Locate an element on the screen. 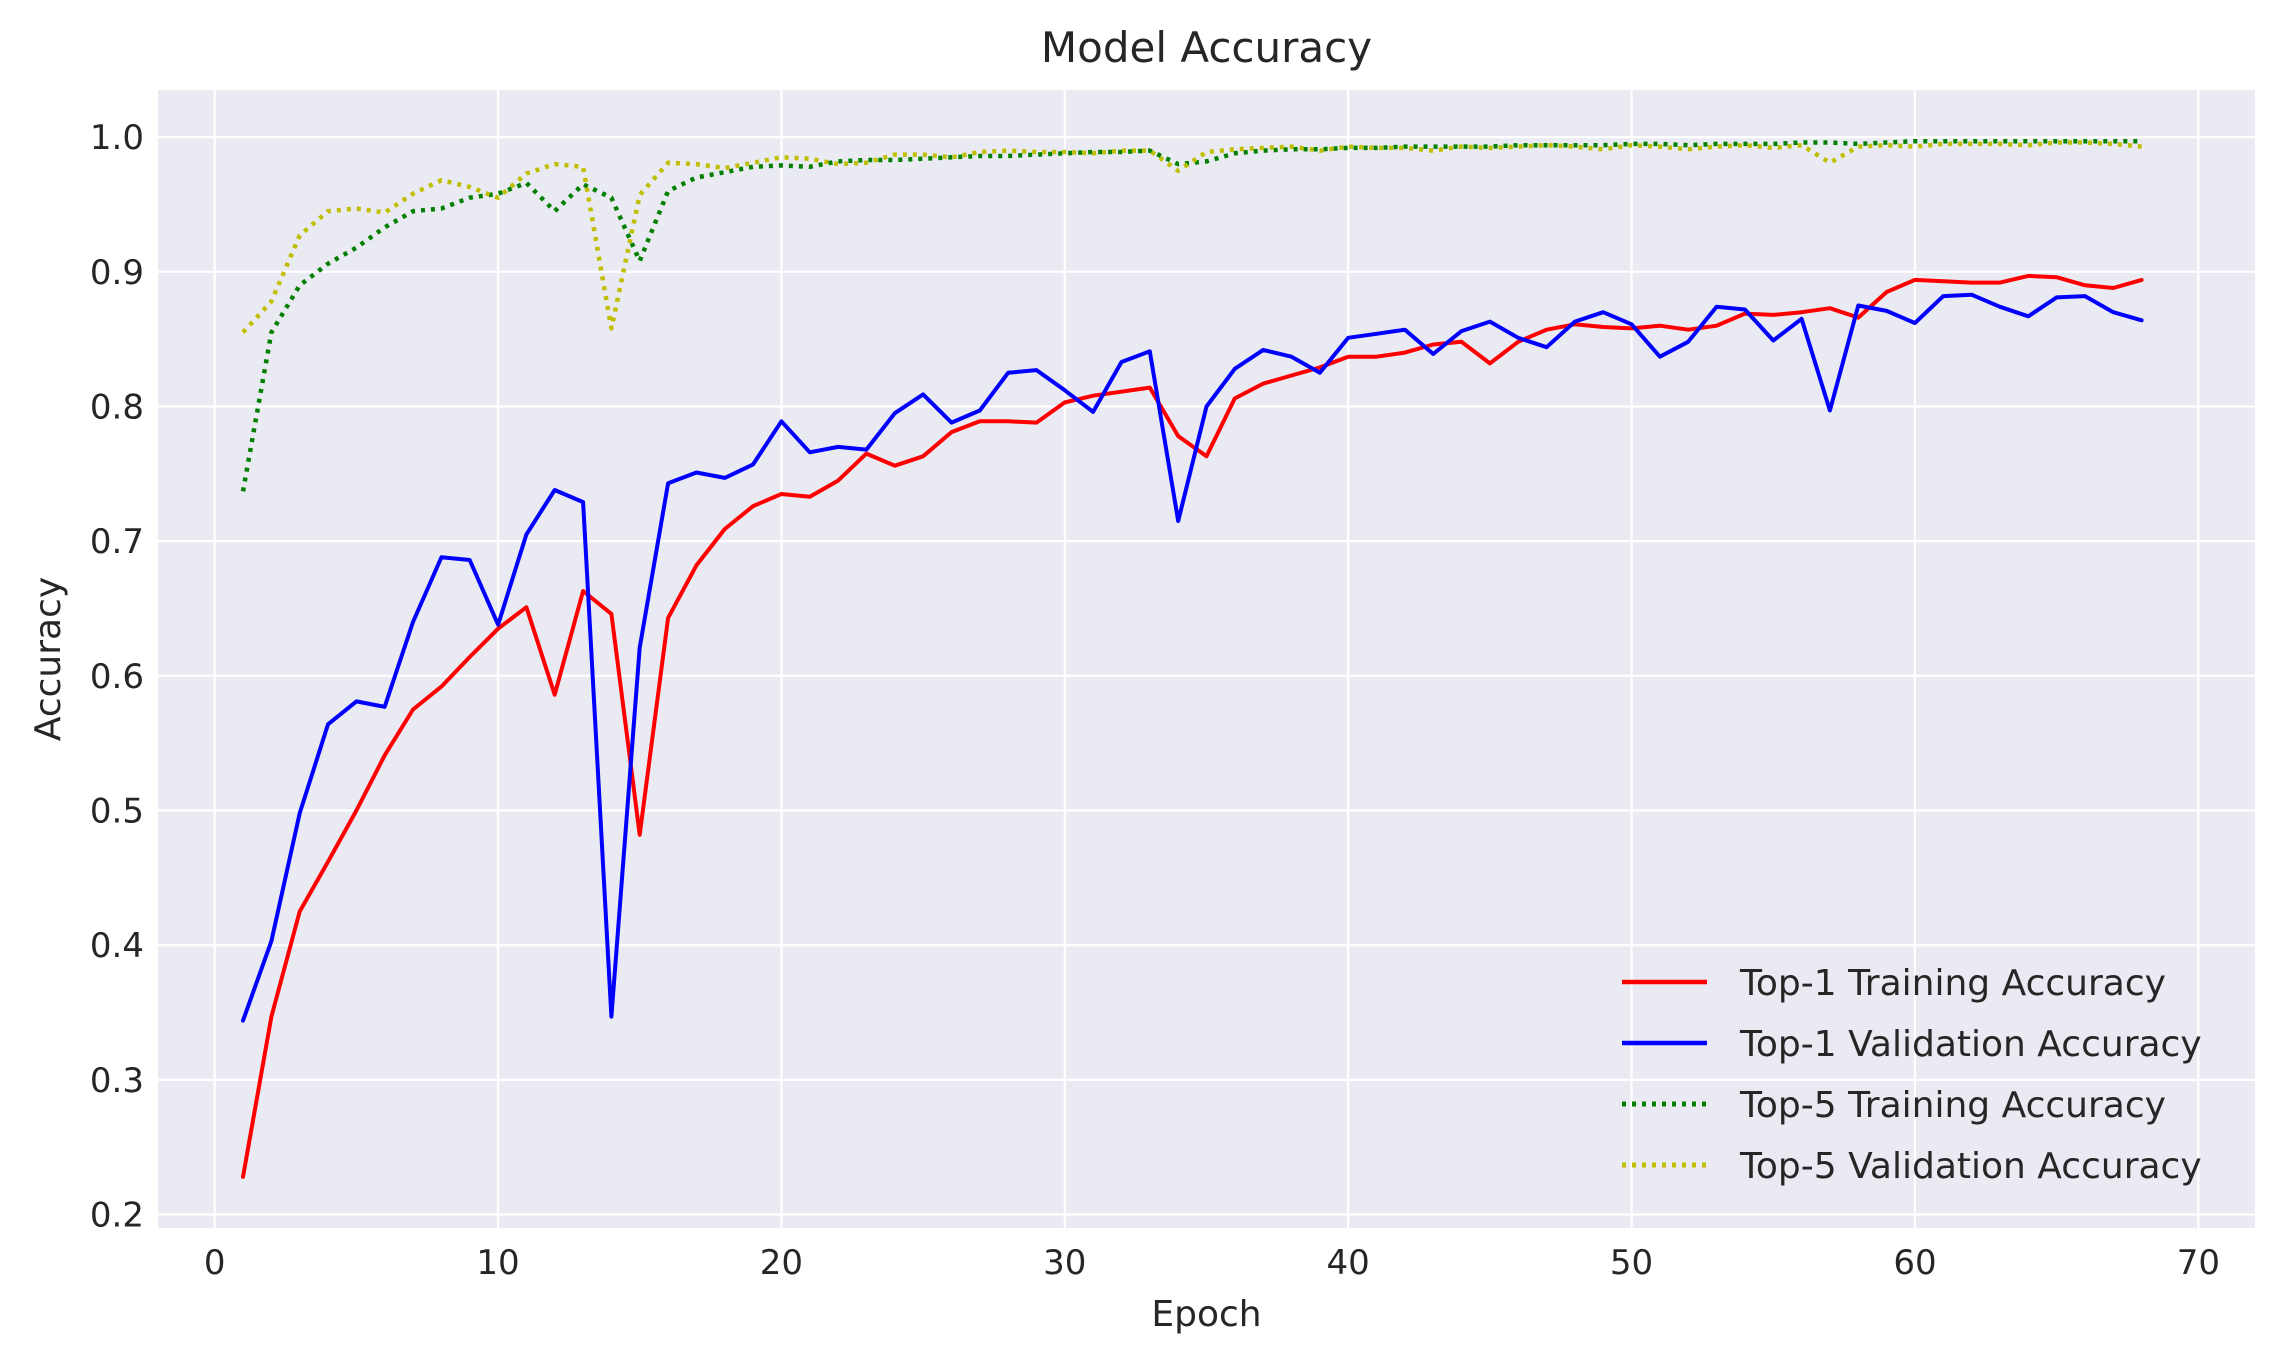 This screenshot has height=1364, width=2281. y-tick-label: 0.2 is located at coordinates (117, 1216).